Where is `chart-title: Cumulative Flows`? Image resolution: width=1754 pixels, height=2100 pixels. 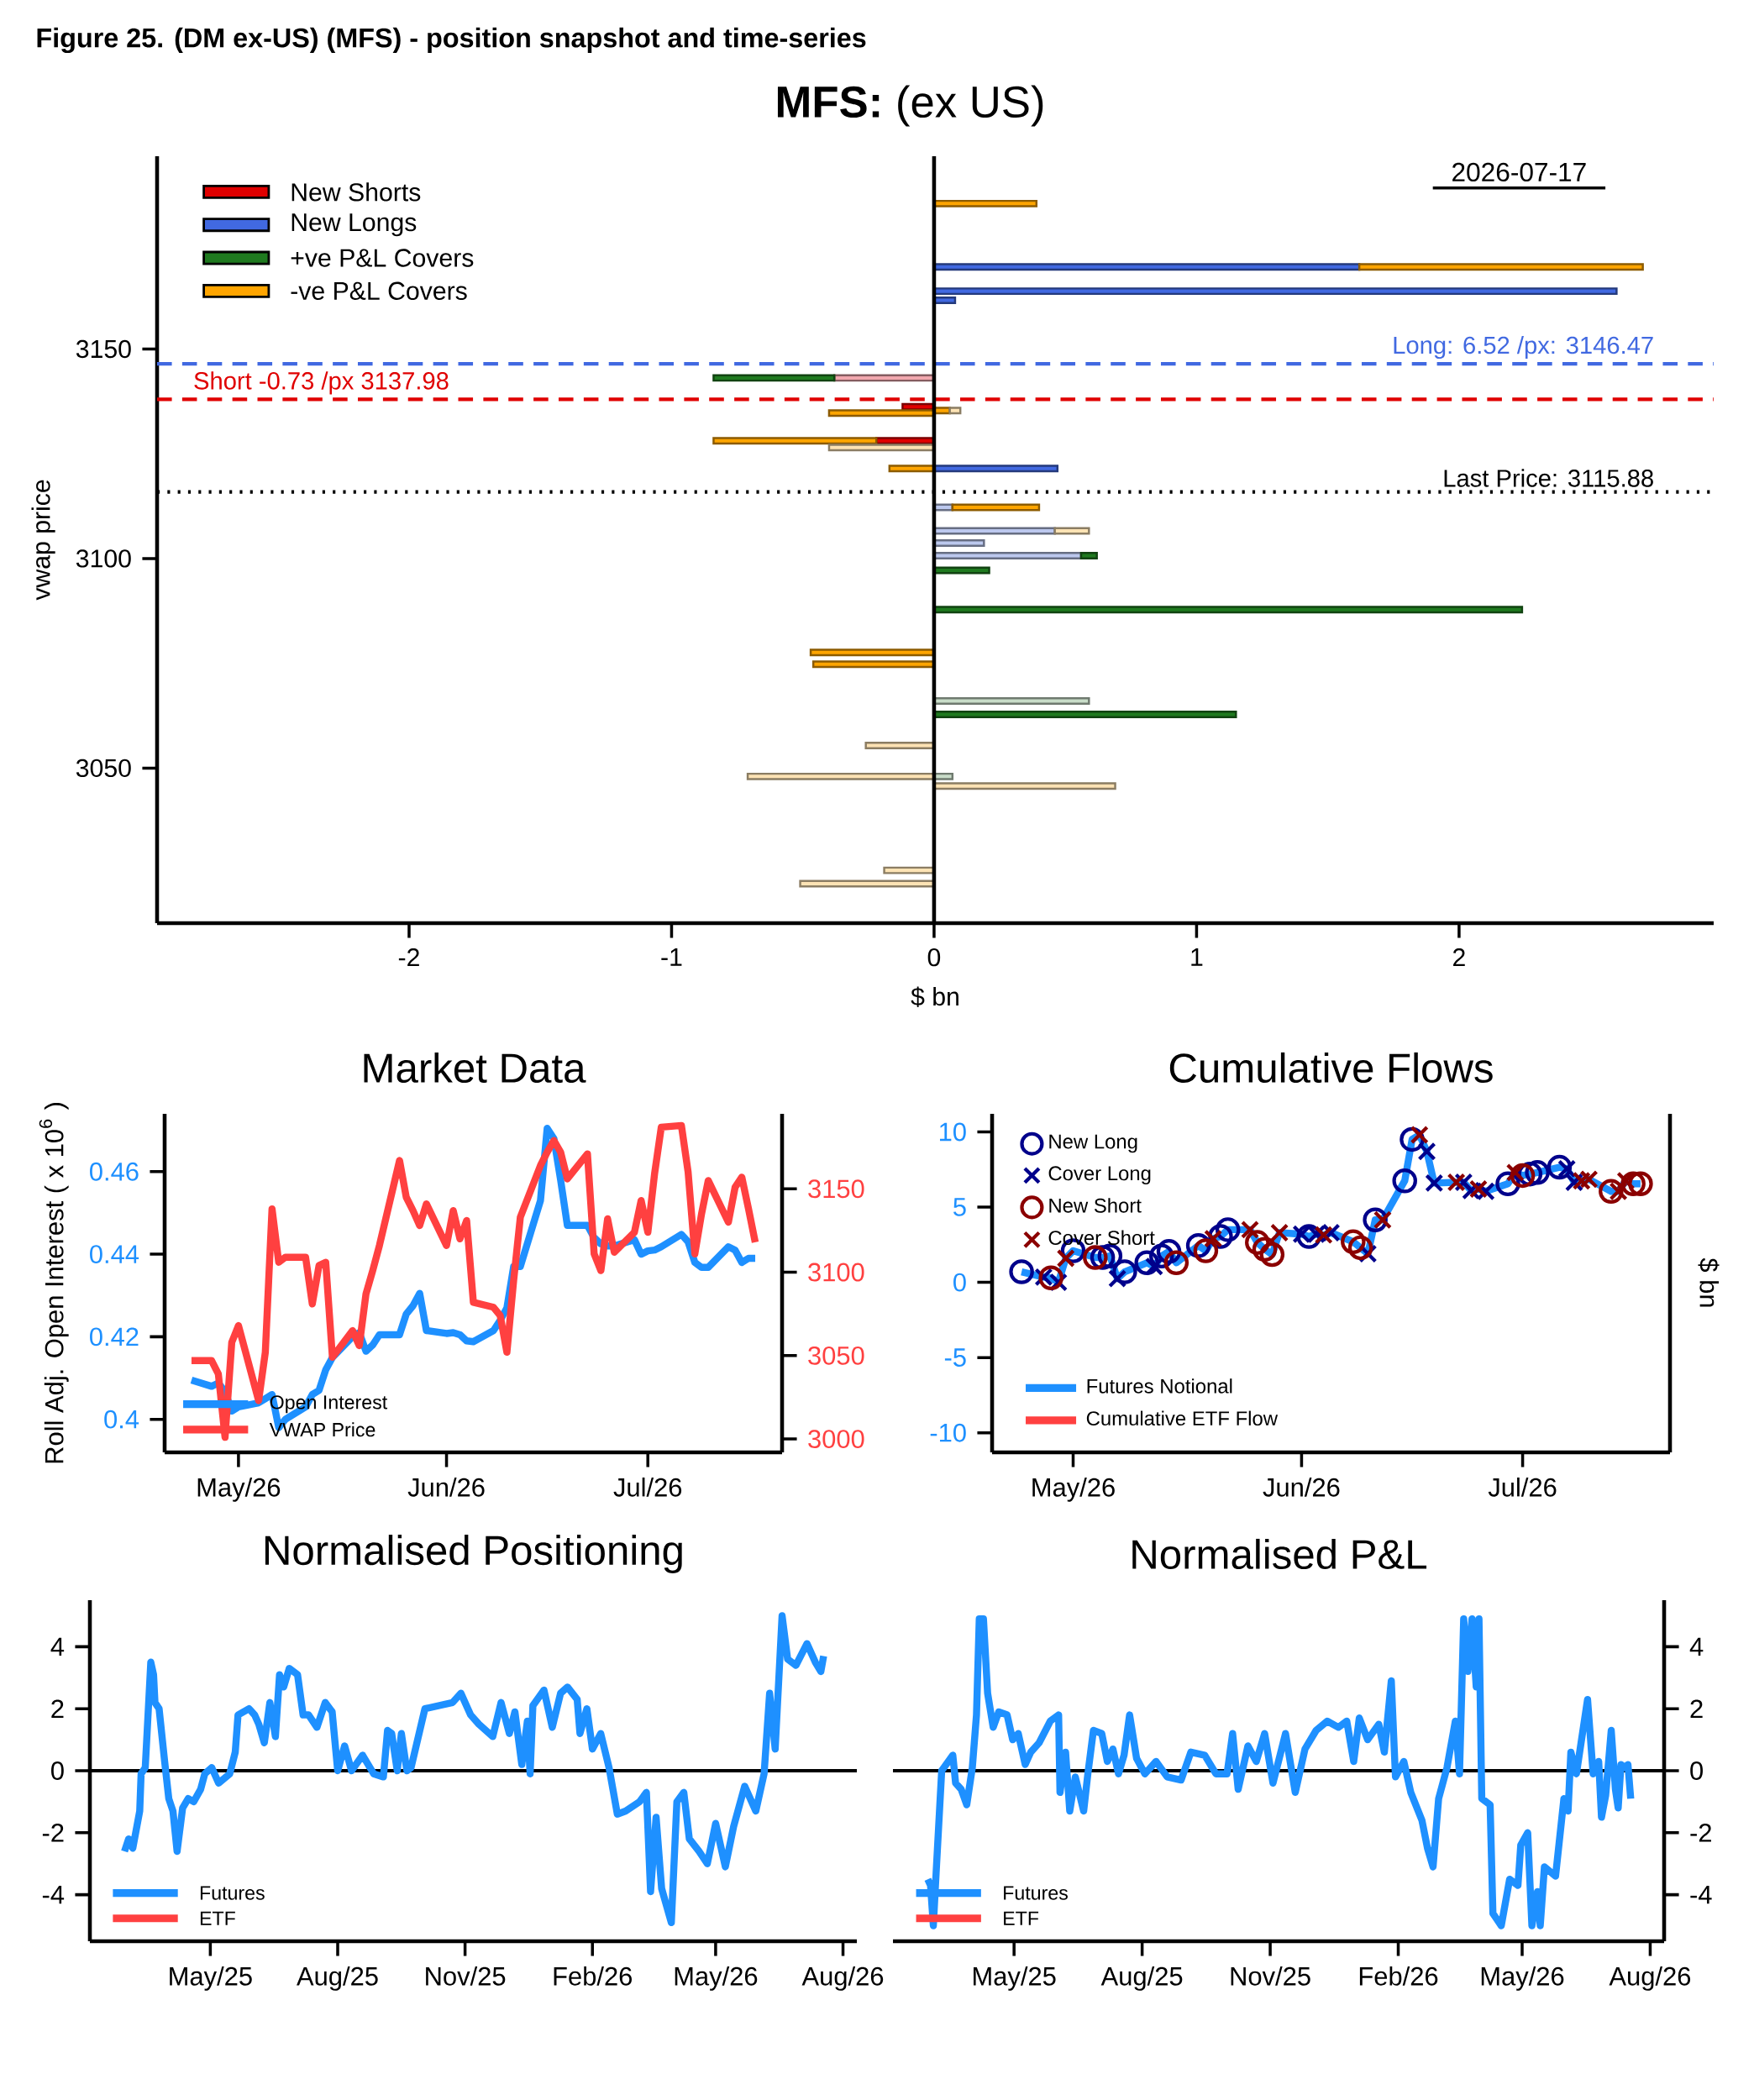 chart-title: Cumulative Flows is located at coordinates (1331, 1068).